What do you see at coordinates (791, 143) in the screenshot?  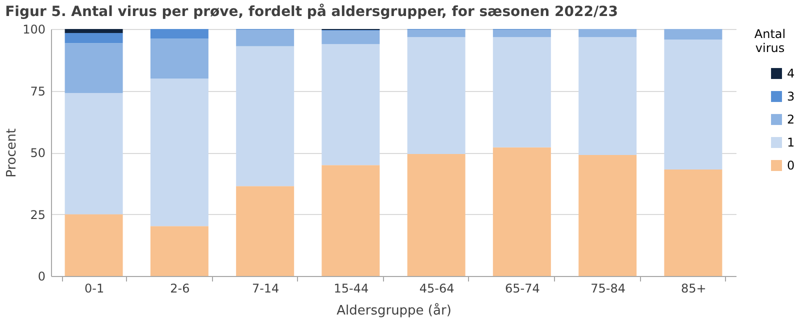 I see `legend-label: 1` at bounding box center [791, 143].